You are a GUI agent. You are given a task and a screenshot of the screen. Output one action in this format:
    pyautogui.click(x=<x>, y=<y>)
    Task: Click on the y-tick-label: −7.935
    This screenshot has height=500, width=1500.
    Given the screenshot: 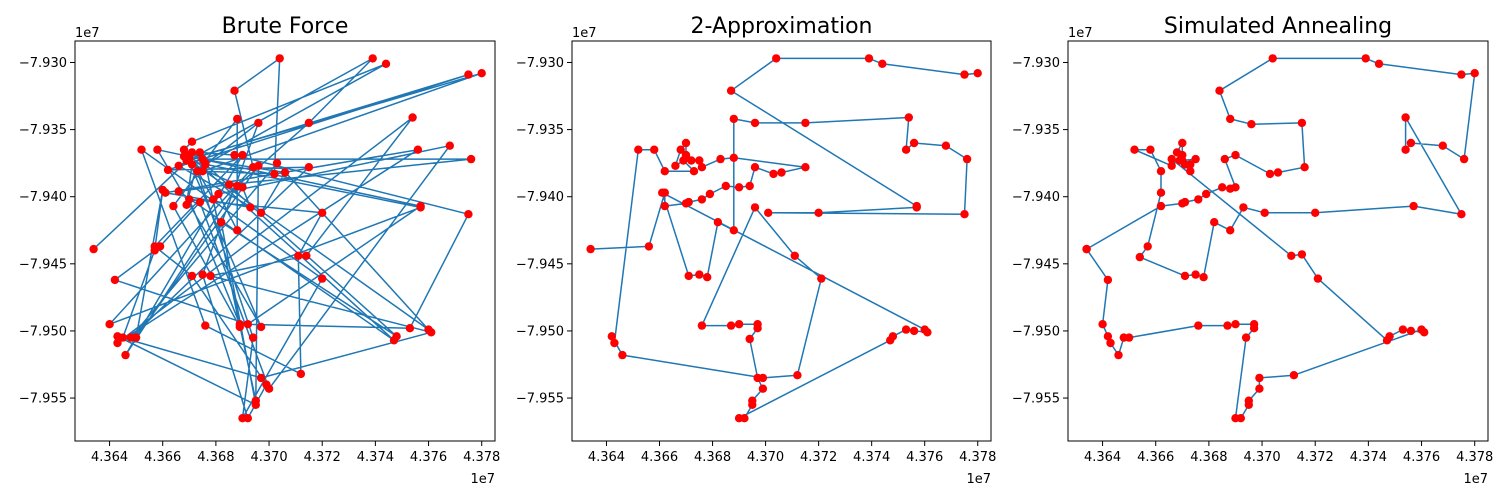 What is the action you would take?
    pyautogui.click(x=540, y=130)
    